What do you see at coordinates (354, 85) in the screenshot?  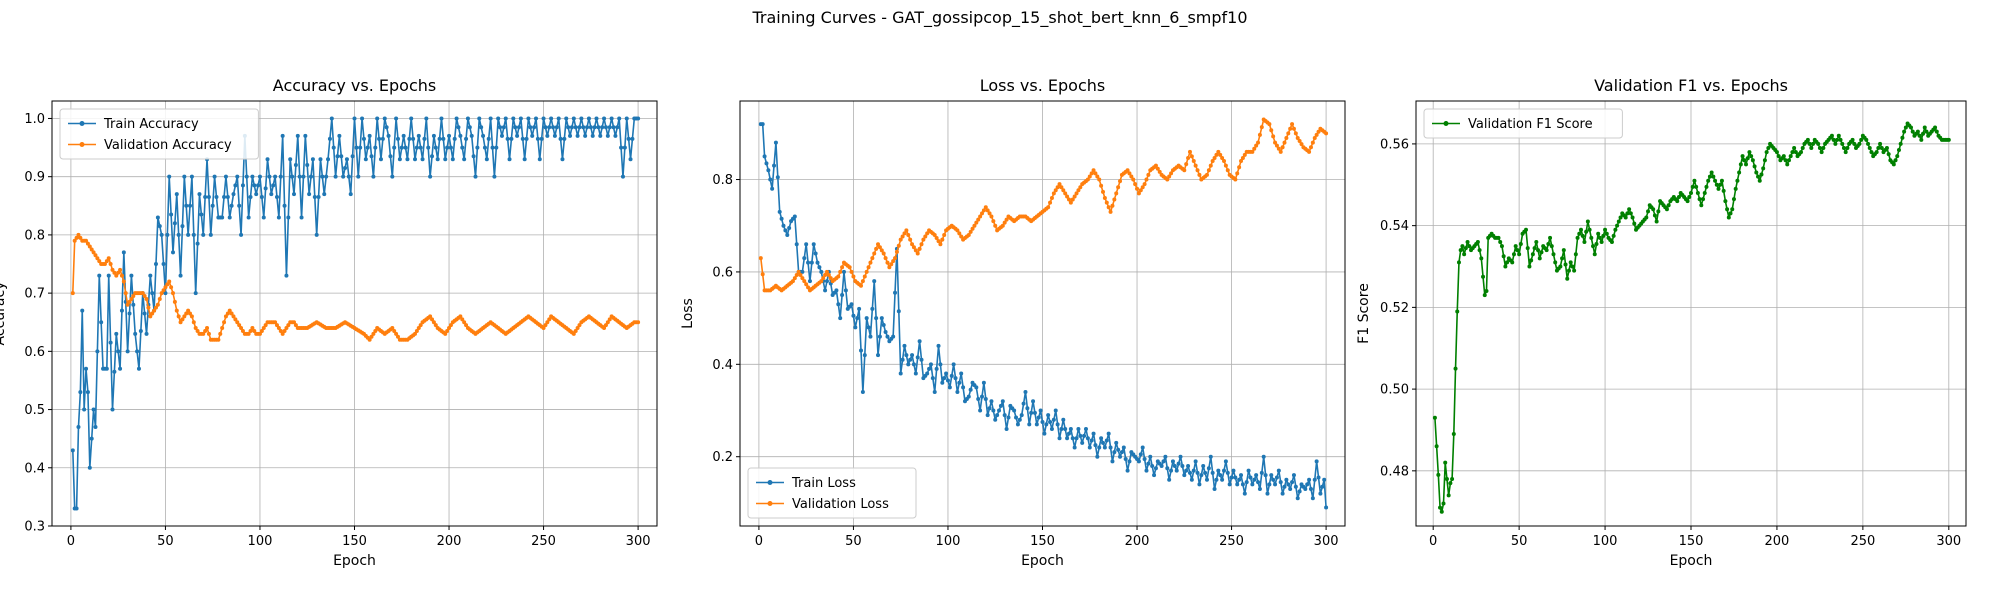 I see `chart-title: Accuracy vs. Epochs` at bounding box center [354, 85].